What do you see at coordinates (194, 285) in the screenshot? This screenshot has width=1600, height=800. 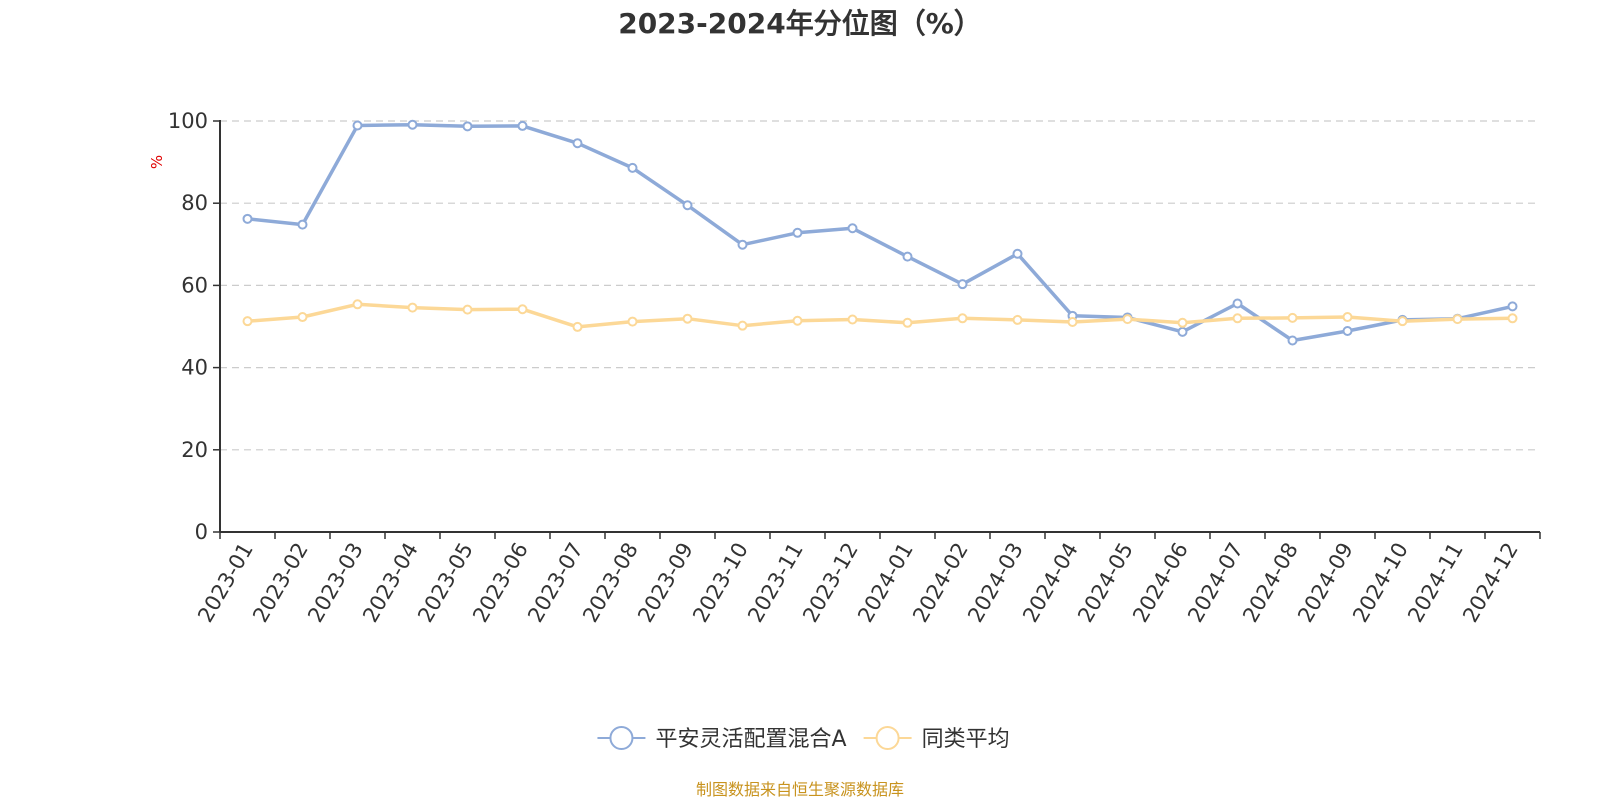 I see `y-tick-label: 60` at bounding box center [194, 285].